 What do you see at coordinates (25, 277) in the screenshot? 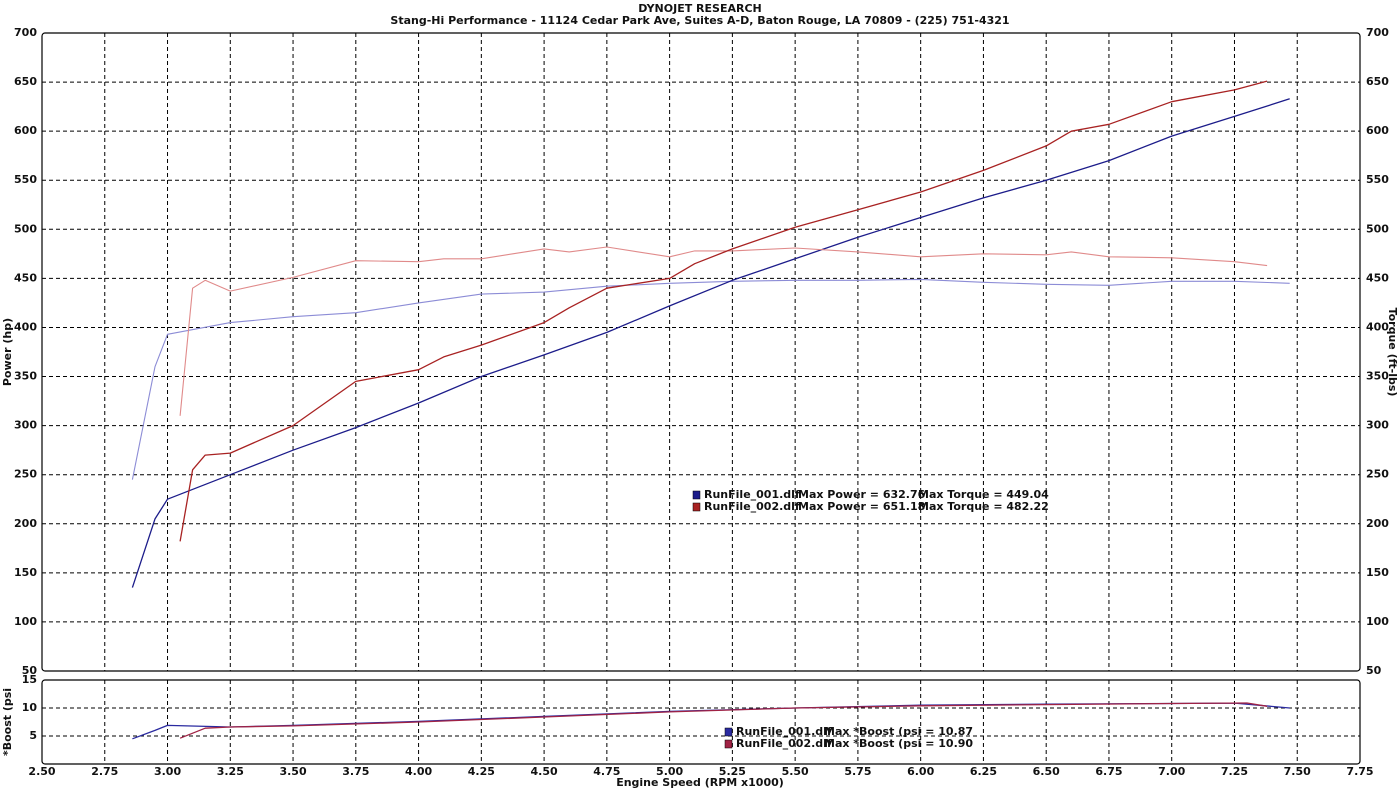
I see `y-tick-label: 450` at bounding box center [25, 277].